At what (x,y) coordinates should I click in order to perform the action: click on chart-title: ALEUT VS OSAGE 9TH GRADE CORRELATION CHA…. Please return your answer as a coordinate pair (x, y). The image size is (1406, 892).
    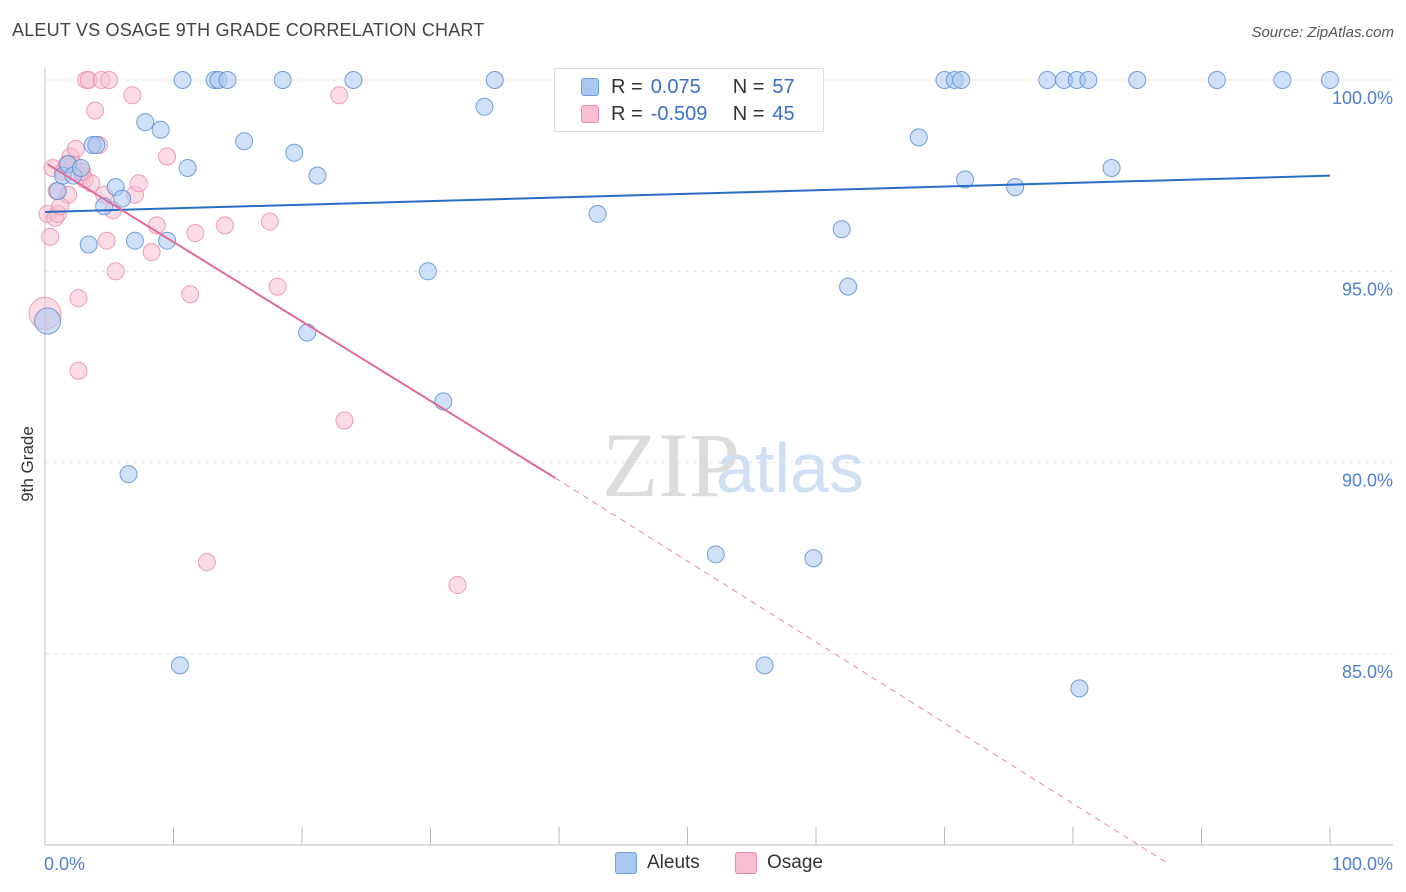
    Looking at the image, I should click on (248, 30).